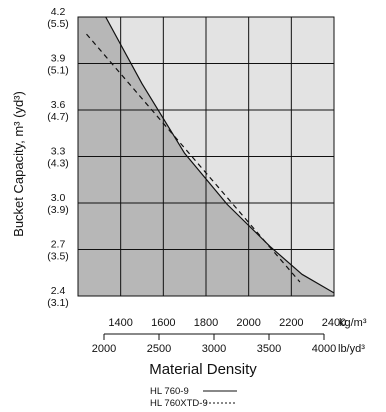 The height and width of the screenshot is (412, 386). What do you see at coordinates (203, 369) in the screenshot?
I see `x-axis-label: Material Density` at bounding box center [203, 369].